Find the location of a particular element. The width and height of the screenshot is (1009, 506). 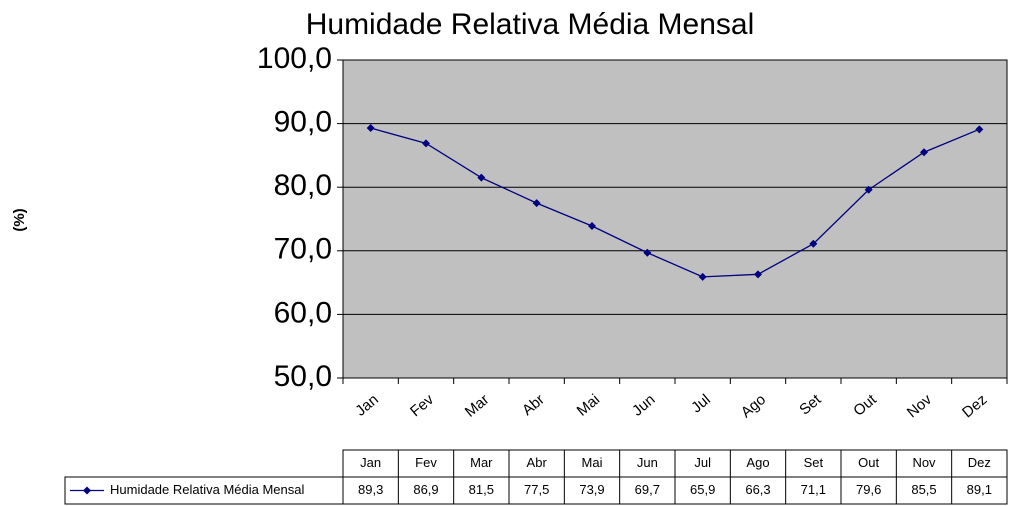

x-tick-label: Nov is located at coordinates (920, 406).